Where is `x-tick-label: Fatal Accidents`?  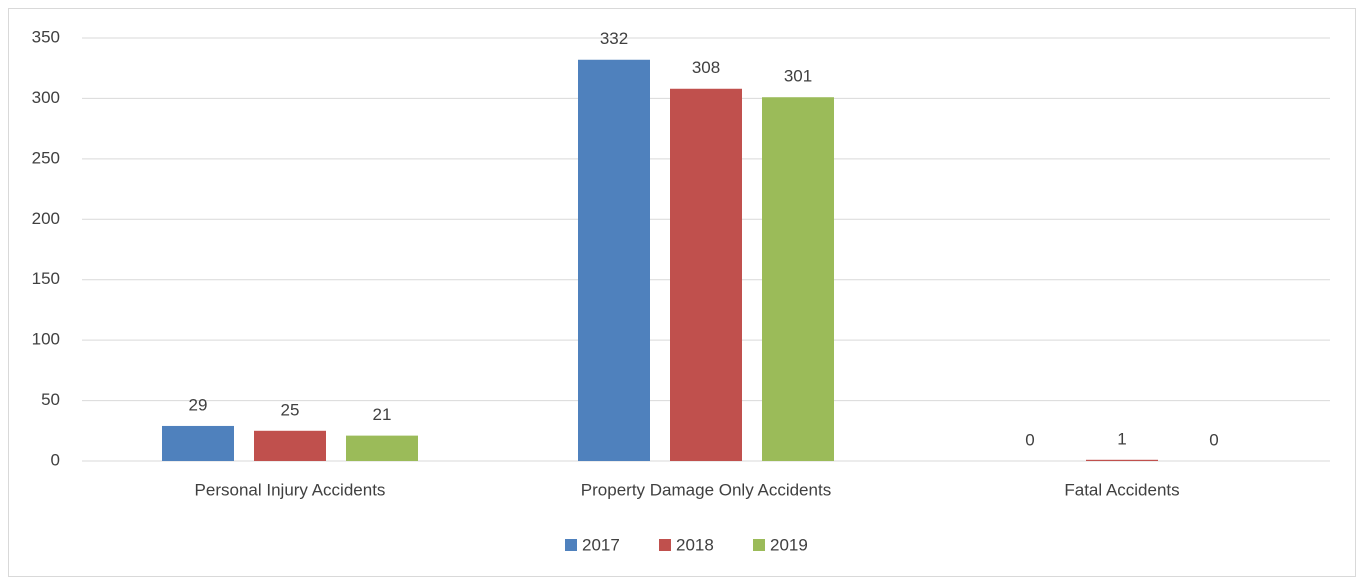
x-tick-label: Fatal Accidents is located at coordinates (1121, 489).